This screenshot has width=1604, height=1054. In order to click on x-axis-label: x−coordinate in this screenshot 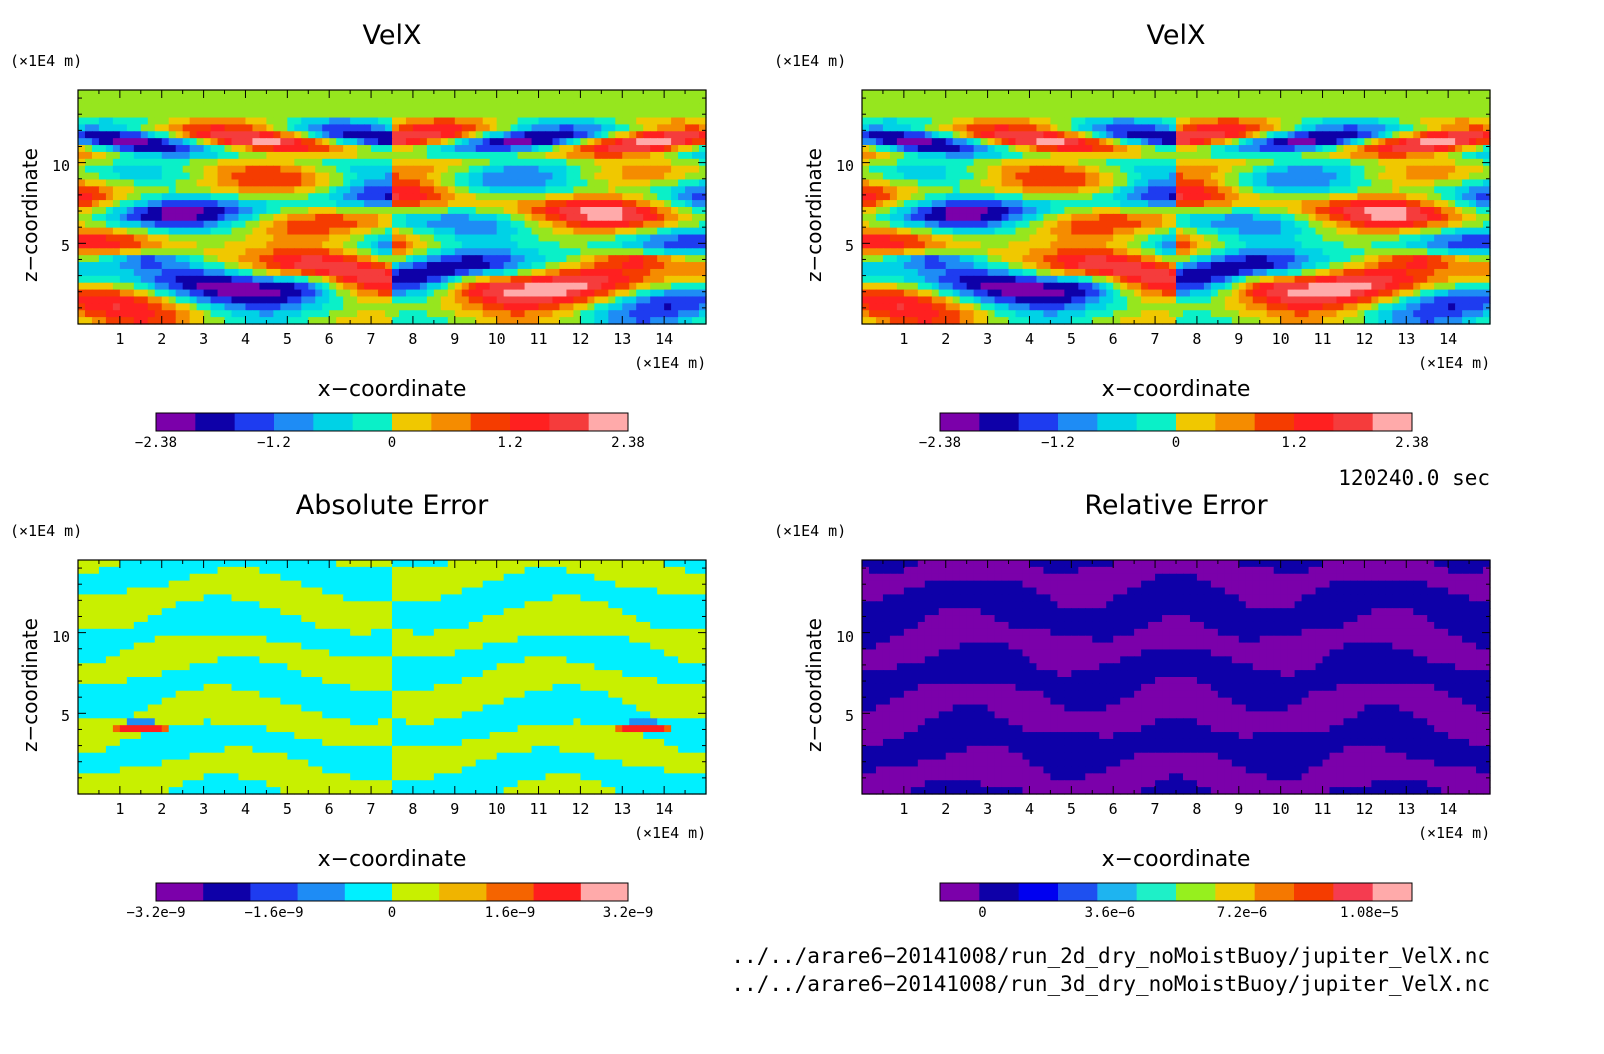, I will do `click(392, 389)`.